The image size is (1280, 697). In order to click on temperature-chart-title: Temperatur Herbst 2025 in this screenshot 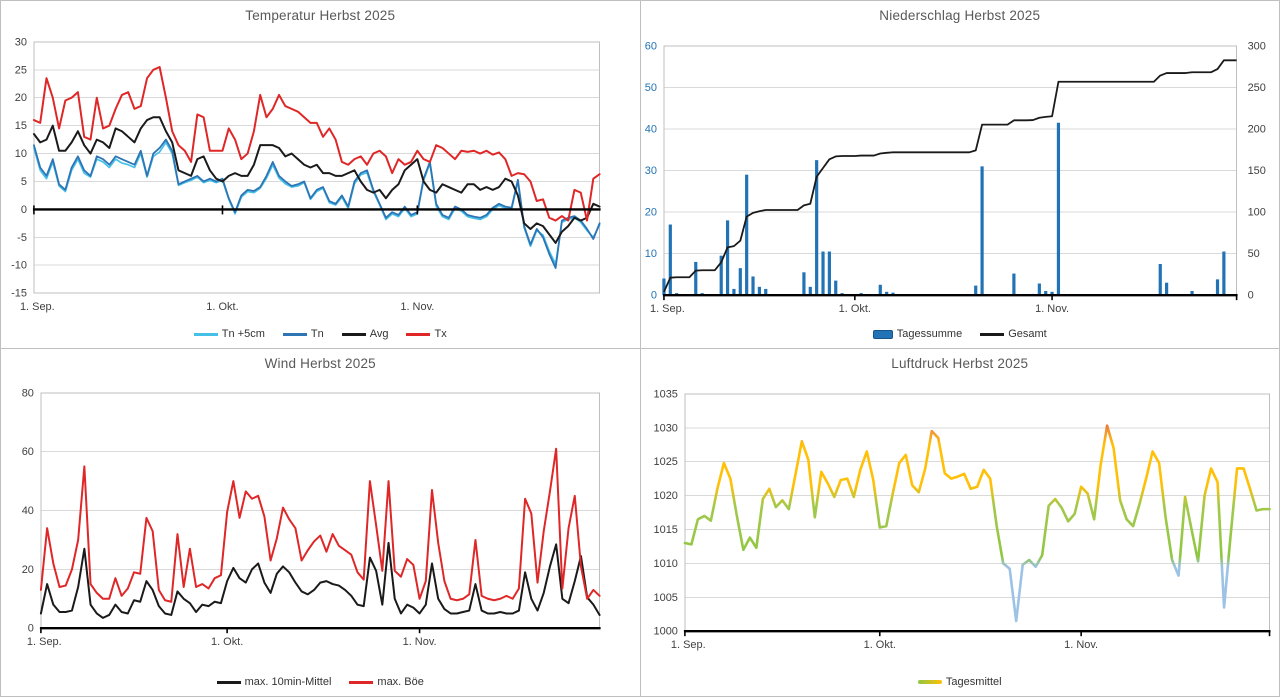, I will do `click(320, 15)`.